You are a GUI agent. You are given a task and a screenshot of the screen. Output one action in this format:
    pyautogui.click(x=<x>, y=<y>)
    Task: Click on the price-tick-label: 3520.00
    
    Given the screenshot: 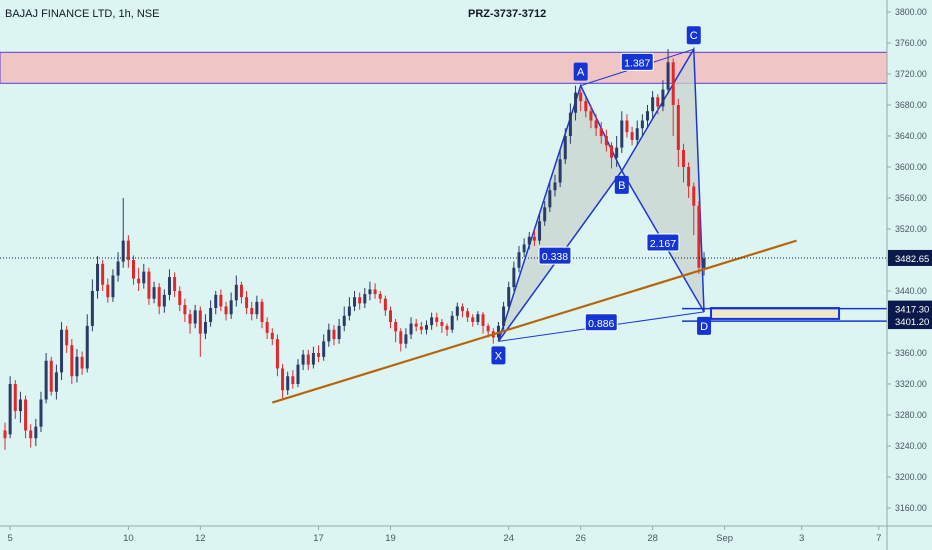 What is the action you would take?
    pyautogui.click(x=911, y=229)
    